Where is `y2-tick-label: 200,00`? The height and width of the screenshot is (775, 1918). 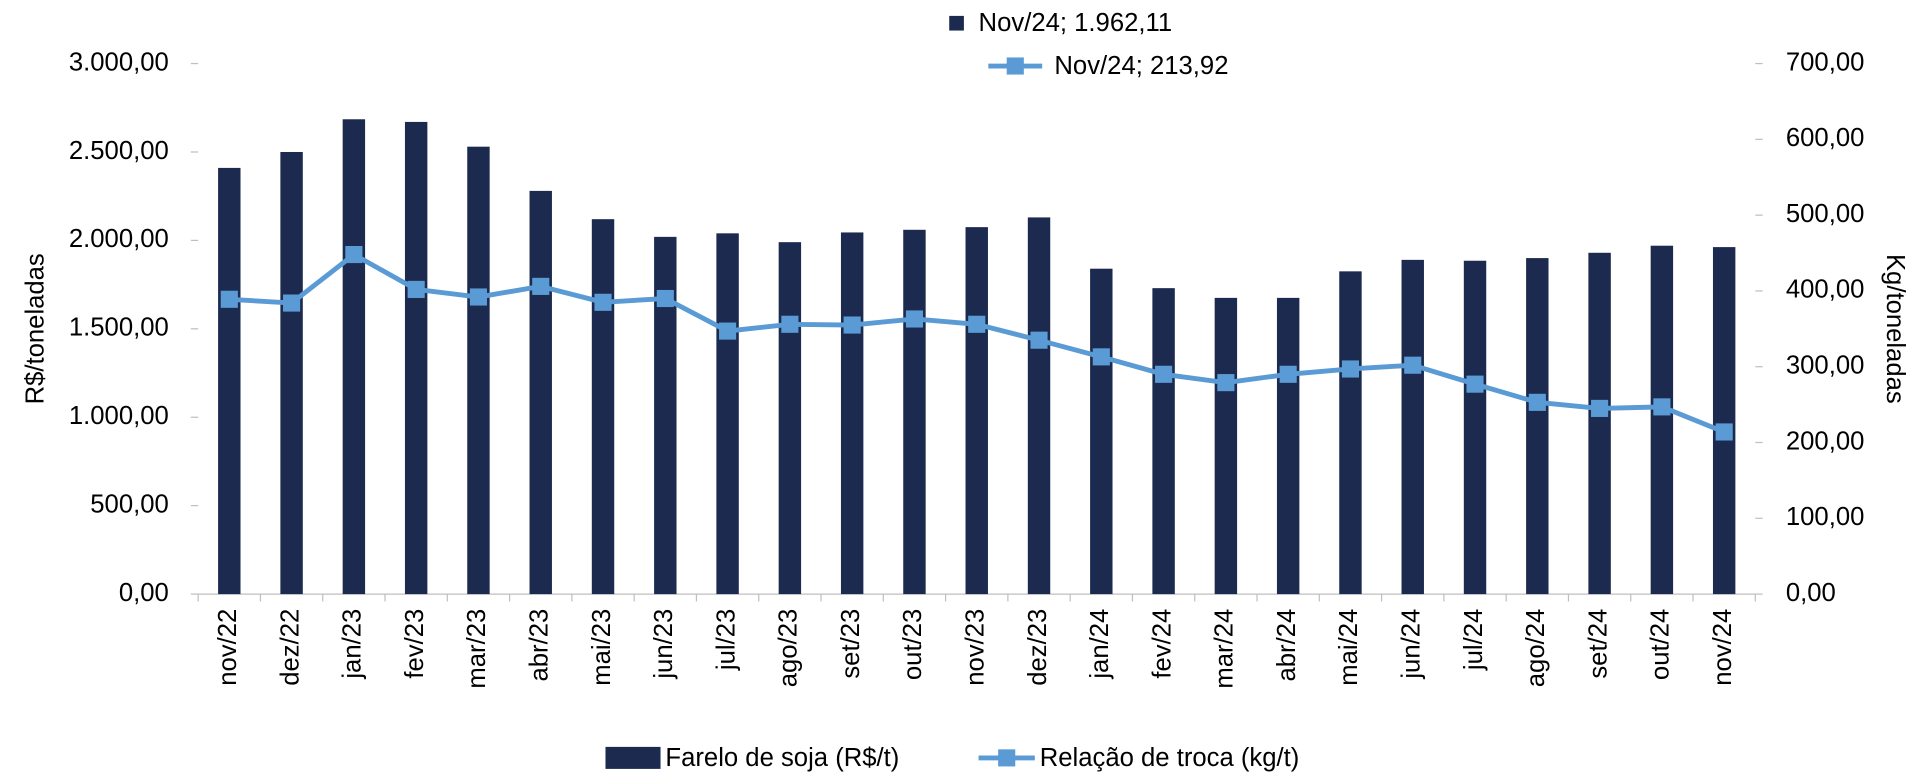 y2-tick-label: 200,00 is located at coordinates (1825, 441).